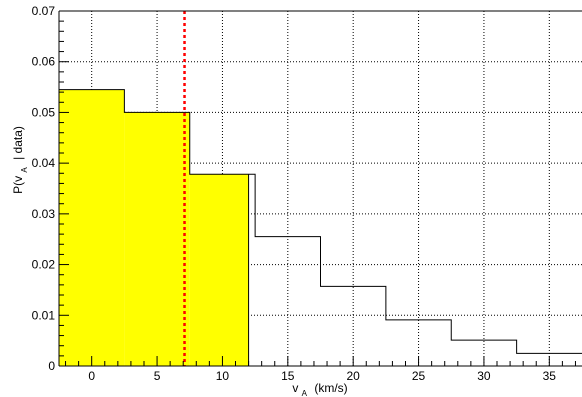 Image resolution: width=582 pixels, height=397 pixels. I want to click on x-axis-title-unit: (km/s), so click(330, 388).